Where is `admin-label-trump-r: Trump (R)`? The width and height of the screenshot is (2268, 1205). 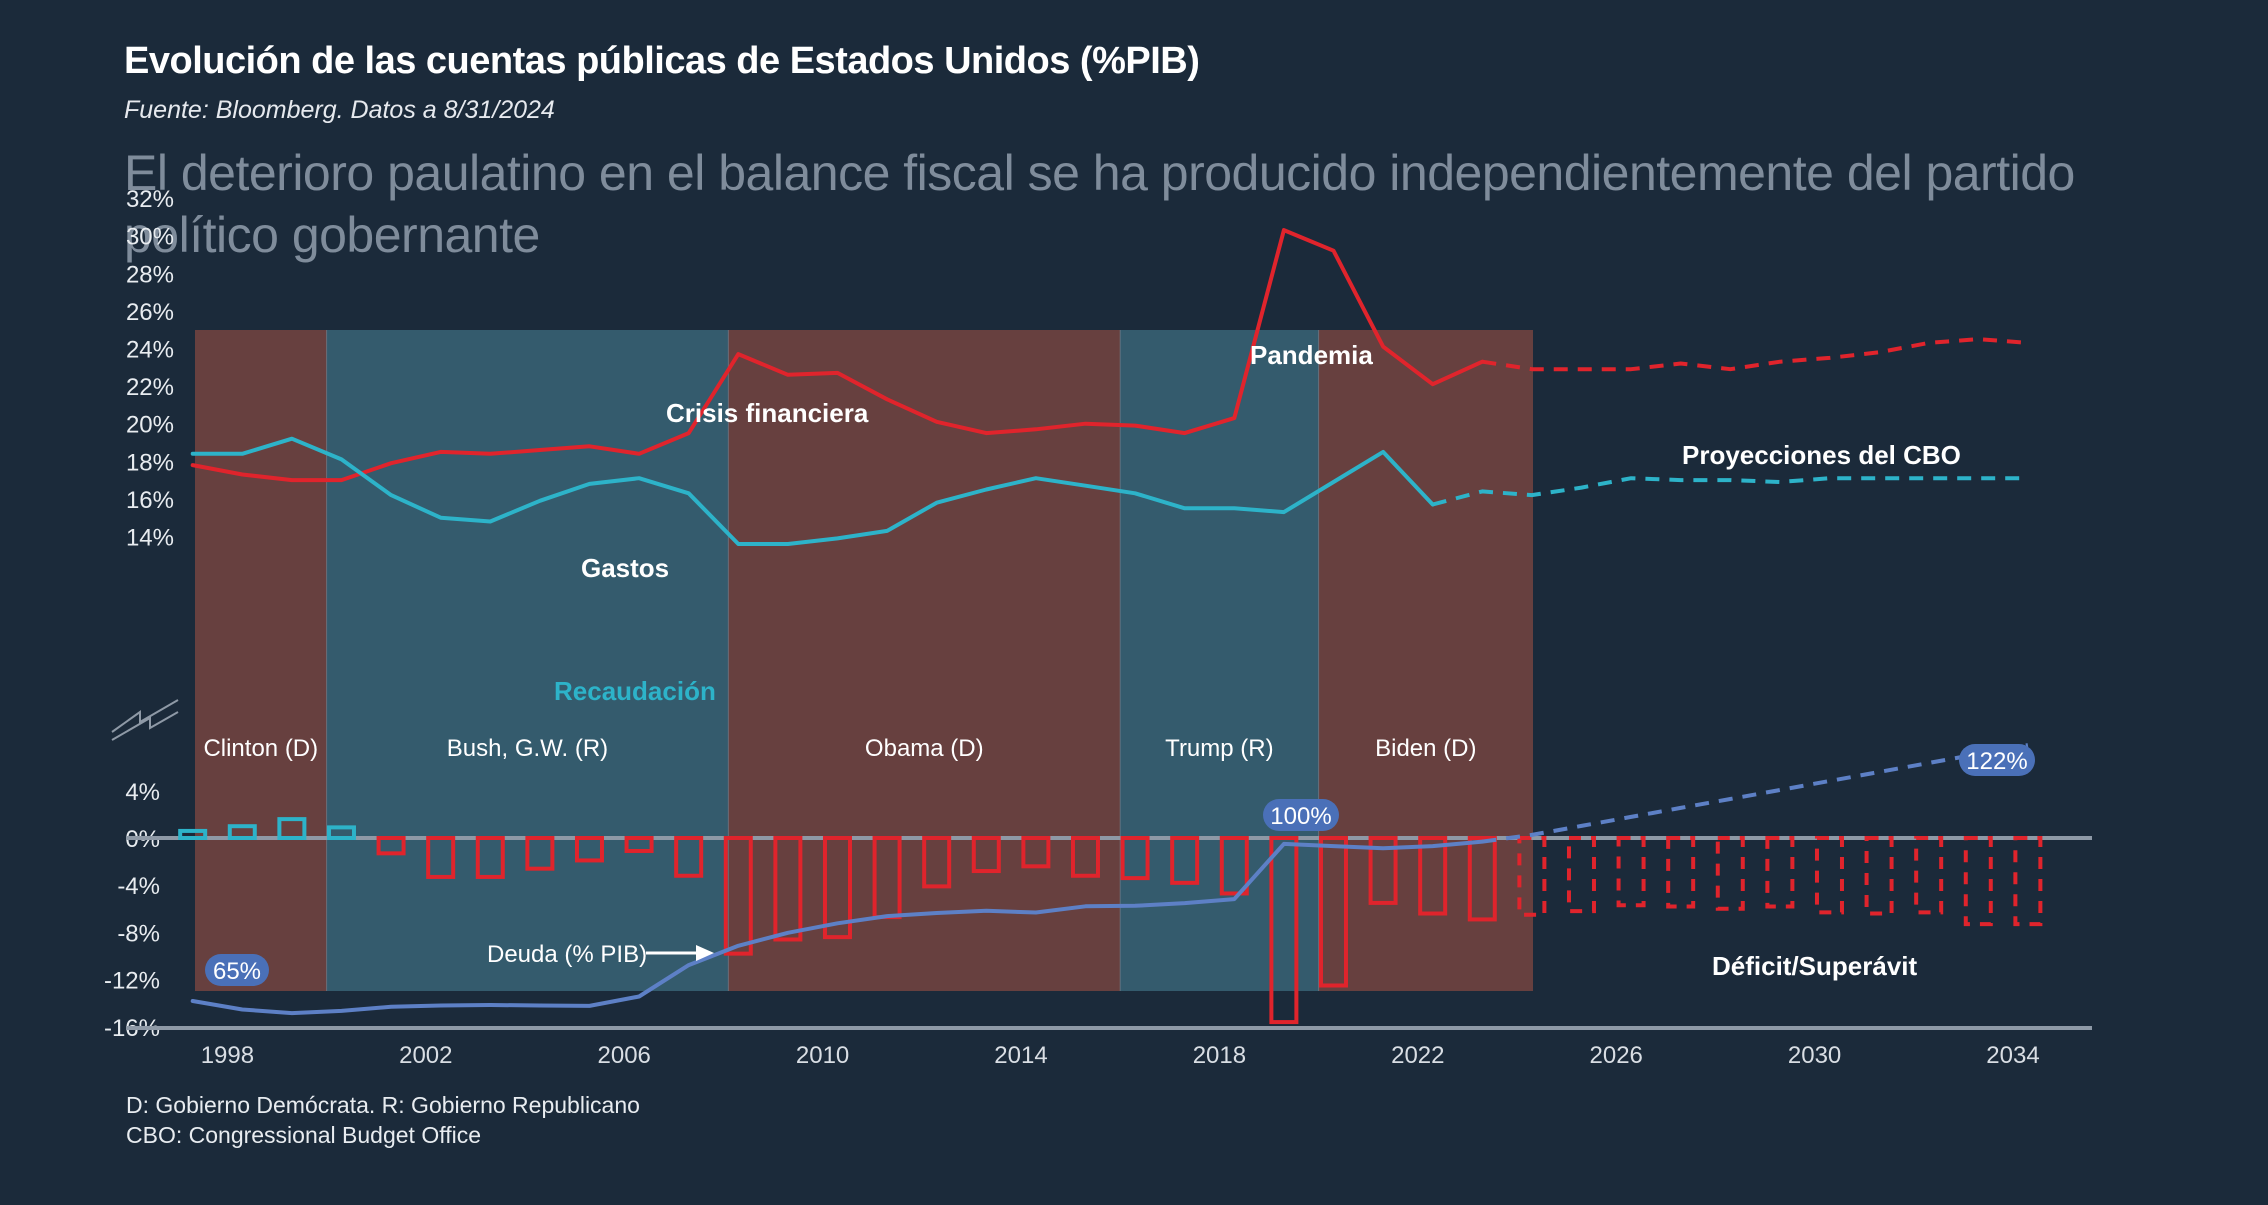
admin-label-trump-r: Trump (R) is located at coordinates (1219, 748).